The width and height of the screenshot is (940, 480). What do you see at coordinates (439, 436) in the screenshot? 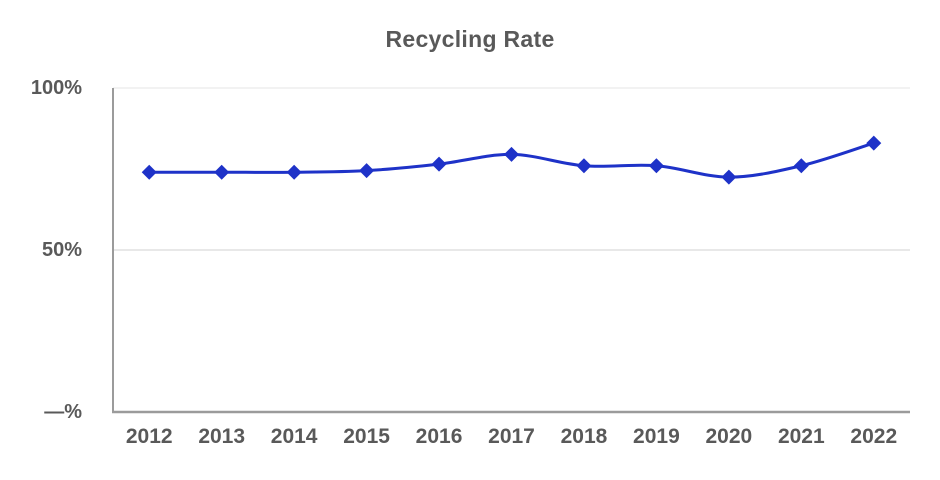
I see `x-tick-label: 2016` at bounding box center [439, 436].